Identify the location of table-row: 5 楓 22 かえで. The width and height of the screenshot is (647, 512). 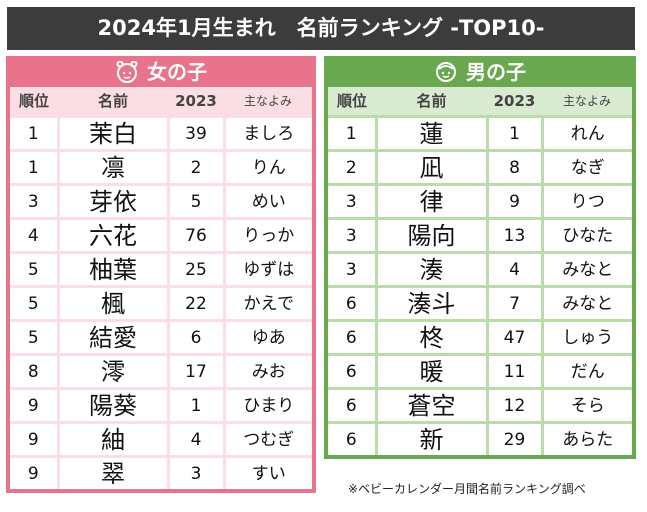
(161, 303).